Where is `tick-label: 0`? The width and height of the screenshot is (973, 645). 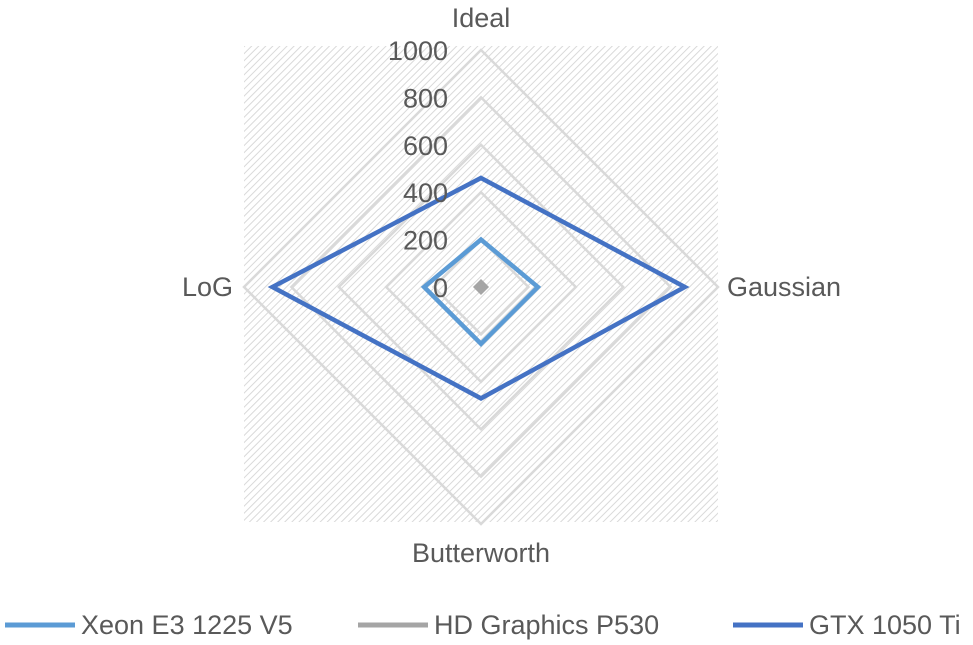
tick-label: 0 is located at coordinates (440, 288).